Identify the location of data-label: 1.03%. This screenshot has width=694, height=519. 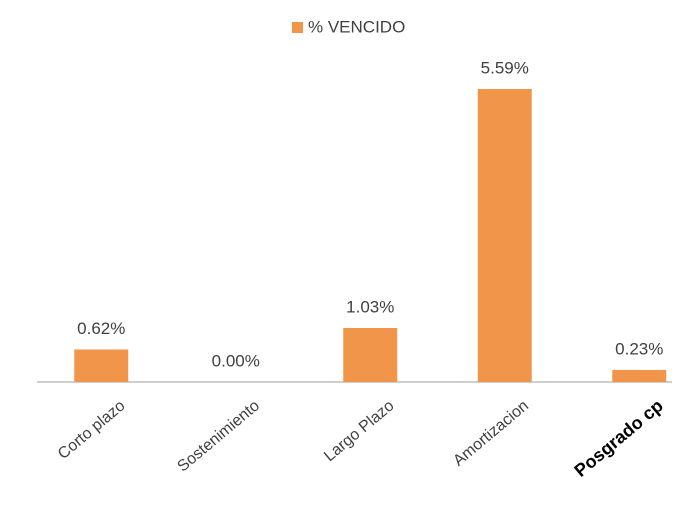
(370, 306).